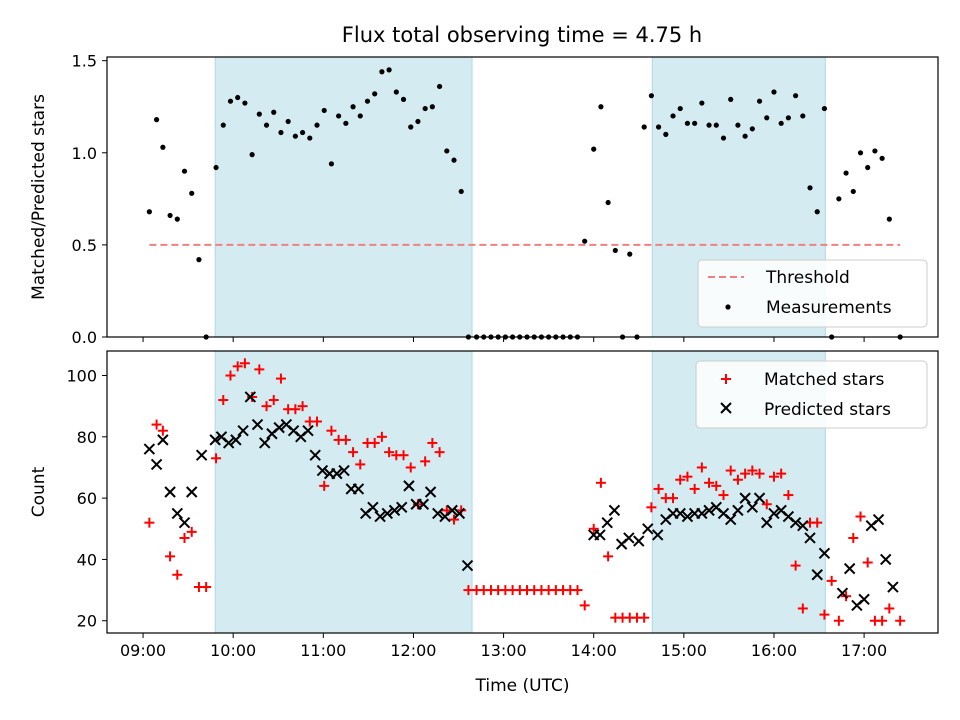 This screenshot has height=720, width=960. What do you see at coordinates (829, 308) in the screenshot?
I see `legend-measurements-label: Measurements` at bounding box center [829, 308].